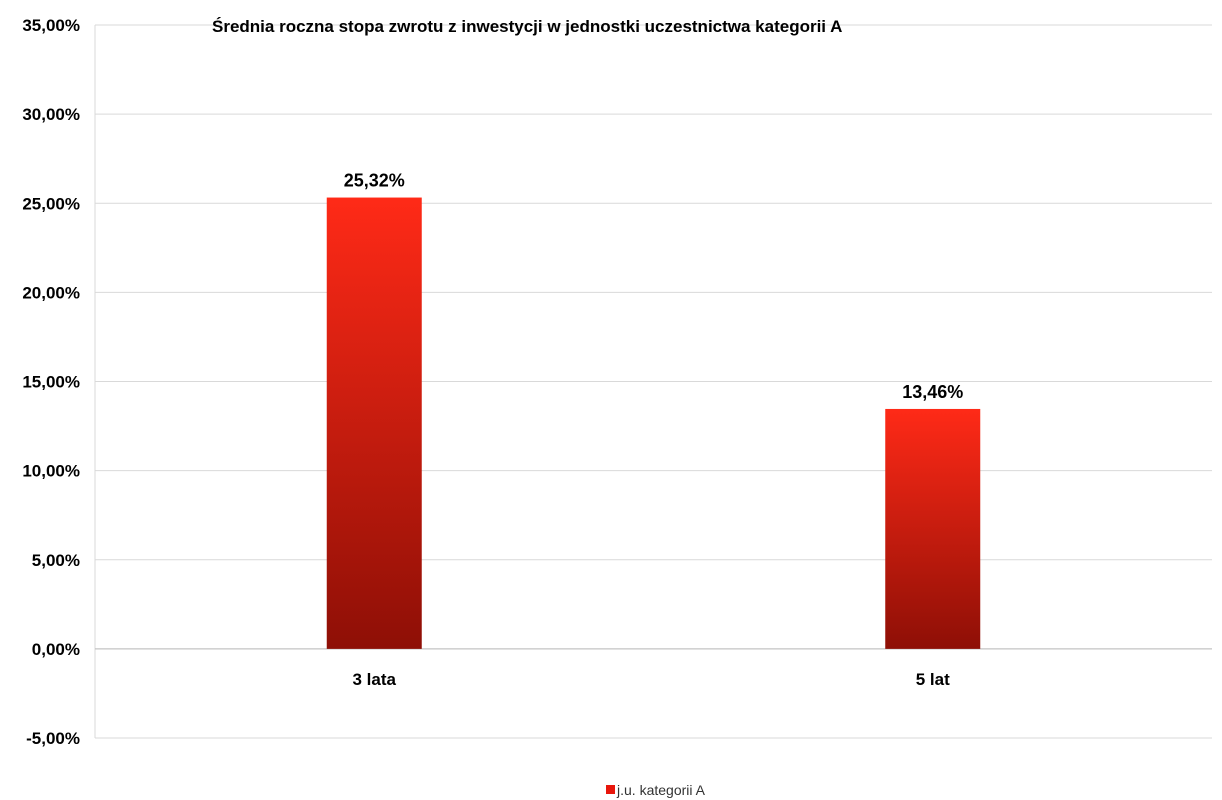 Image resolution: width=1222 pixels, height=800 pixels. I want to click on x-category-label: 5 lat, so click(933, 679).